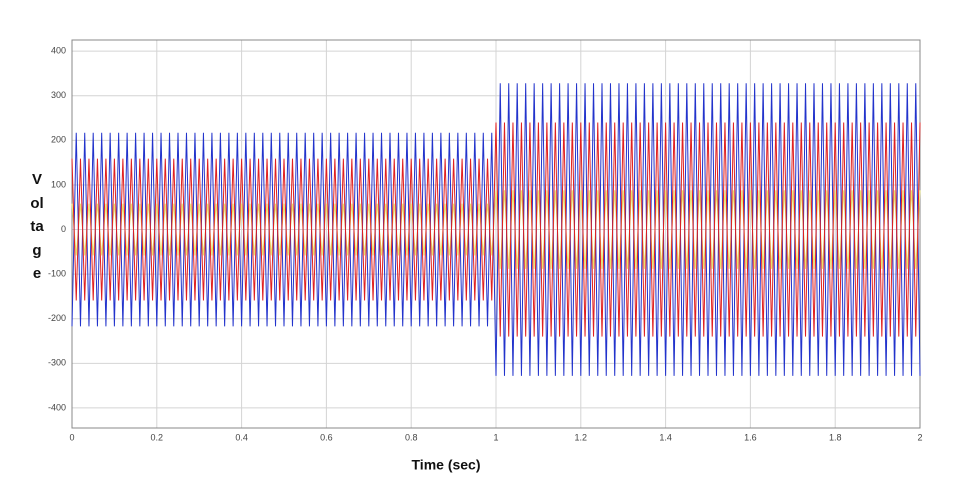  What do you see at coordinates (58, 140) in the screenshot?
I see `y-tick-label: 200` at bounding box center [58, 140].